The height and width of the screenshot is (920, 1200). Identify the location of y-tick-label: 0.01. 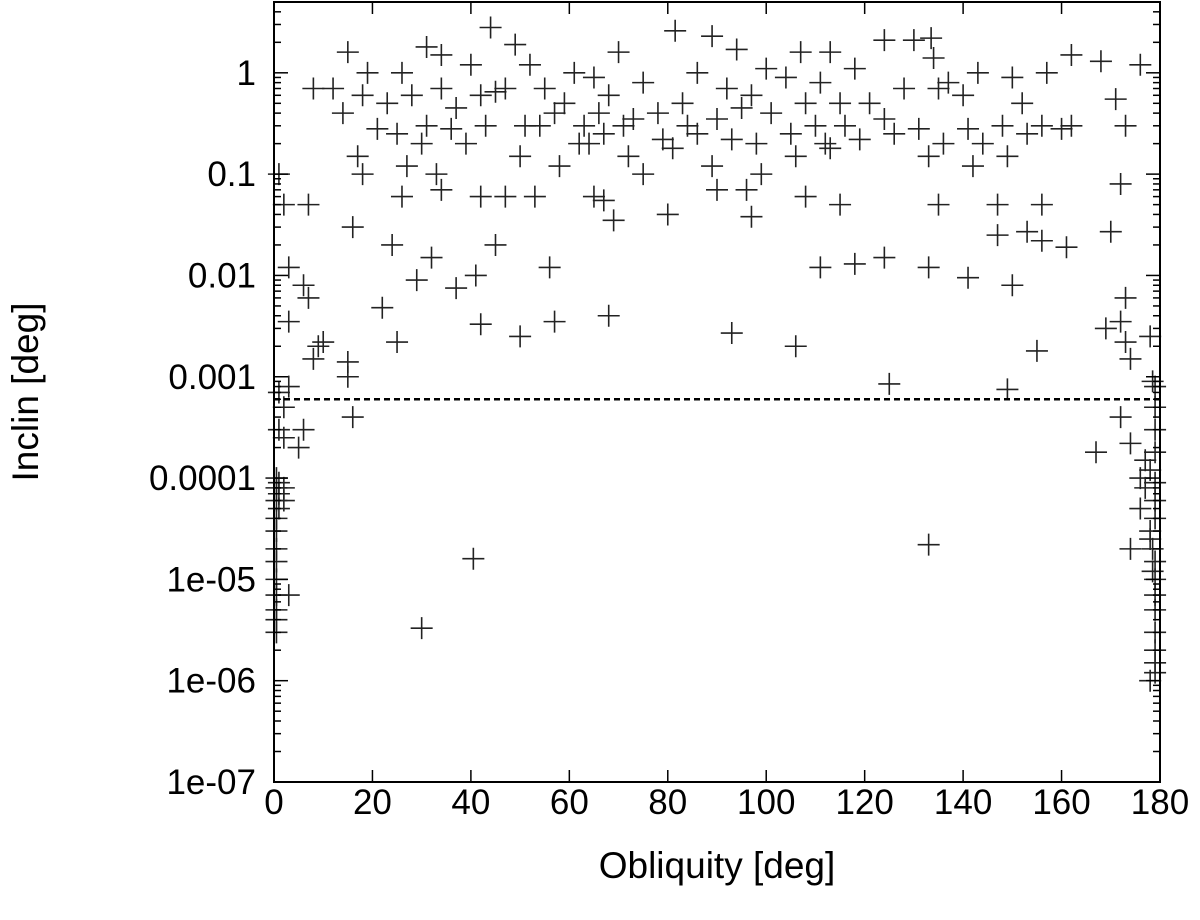
(222, 275).